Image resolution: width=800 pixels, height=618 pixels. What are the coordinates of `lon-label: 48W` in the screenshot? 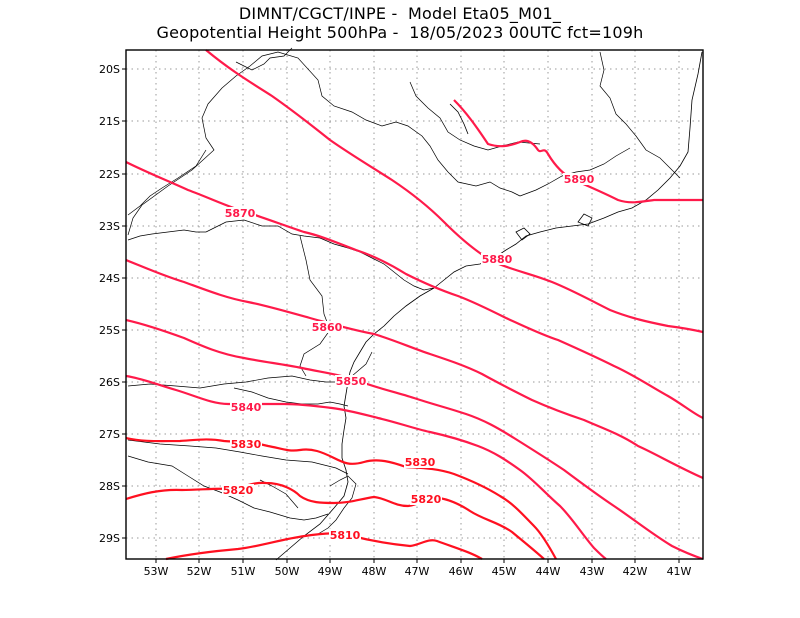 It's located at (374, 571).